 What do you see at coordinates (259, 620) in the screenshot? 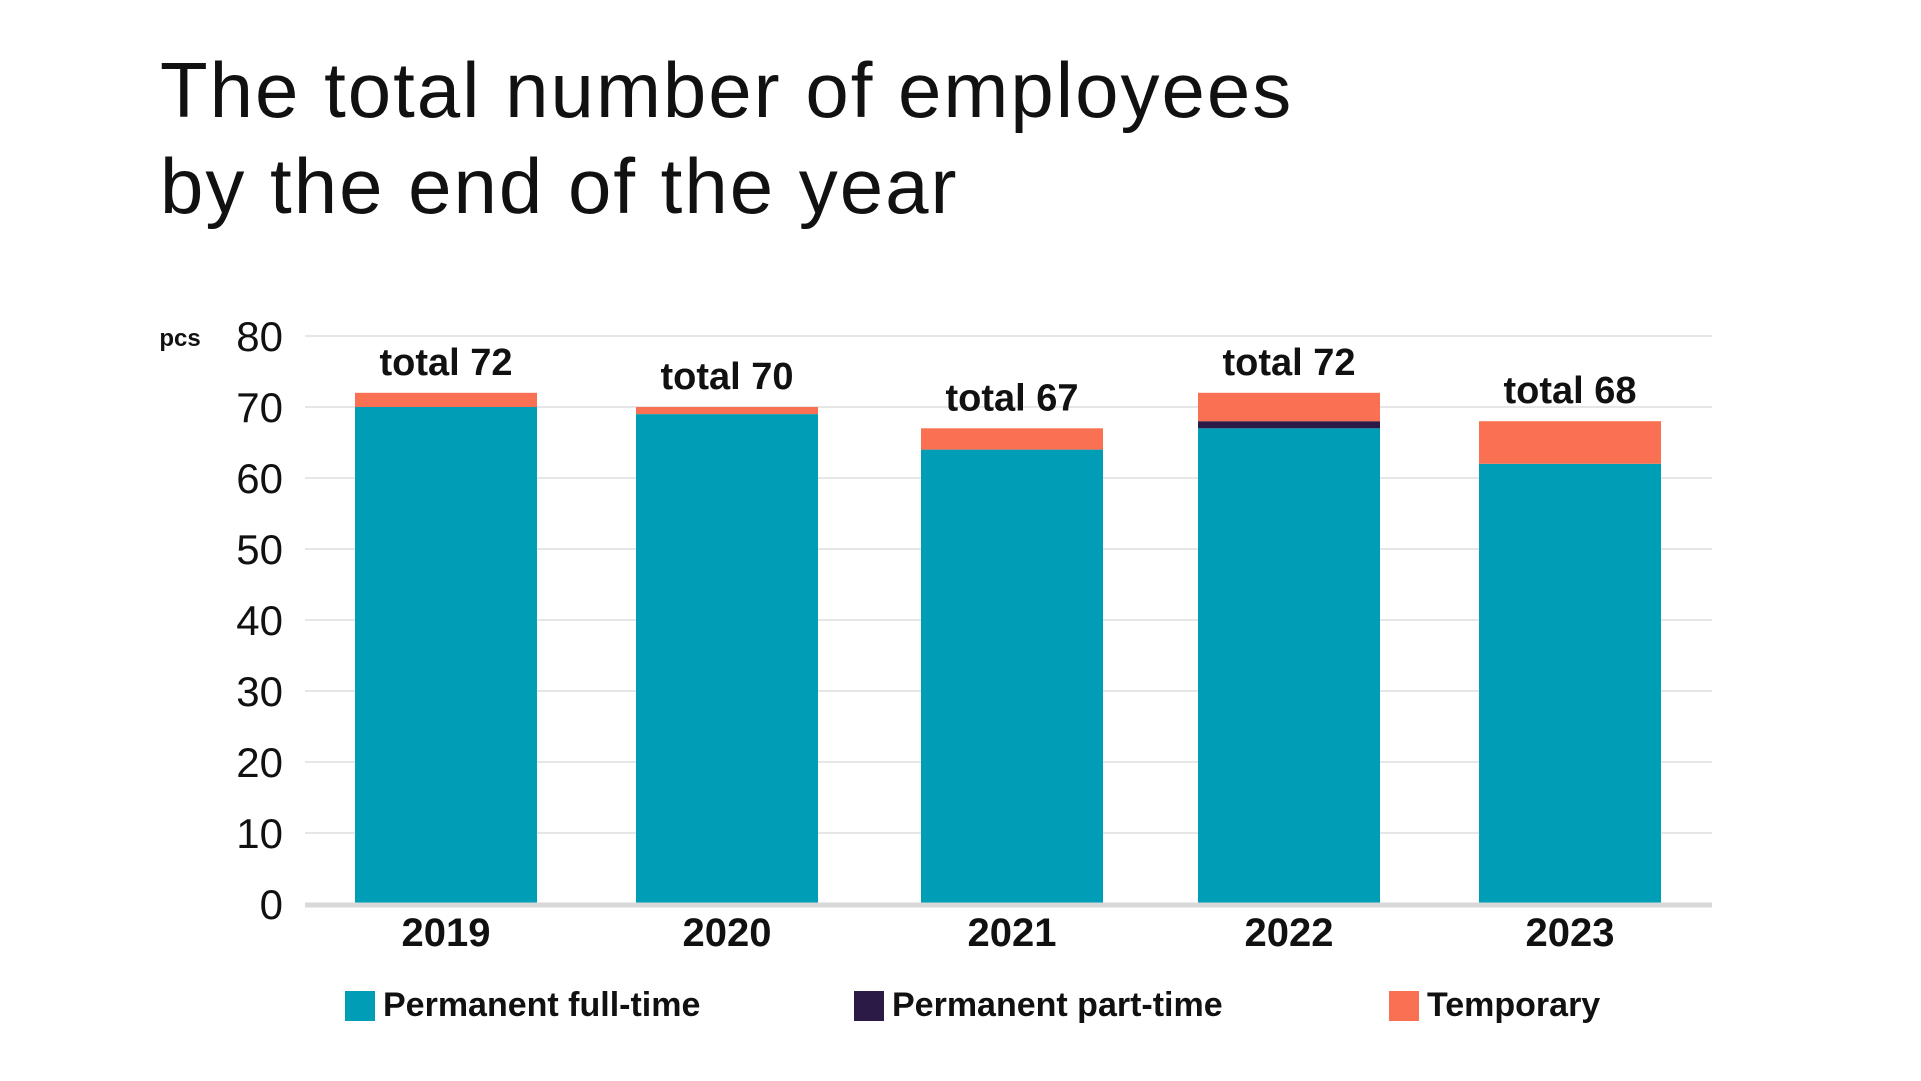
I see `y-tick-label-40: 40` at bounding box center [259, 620].